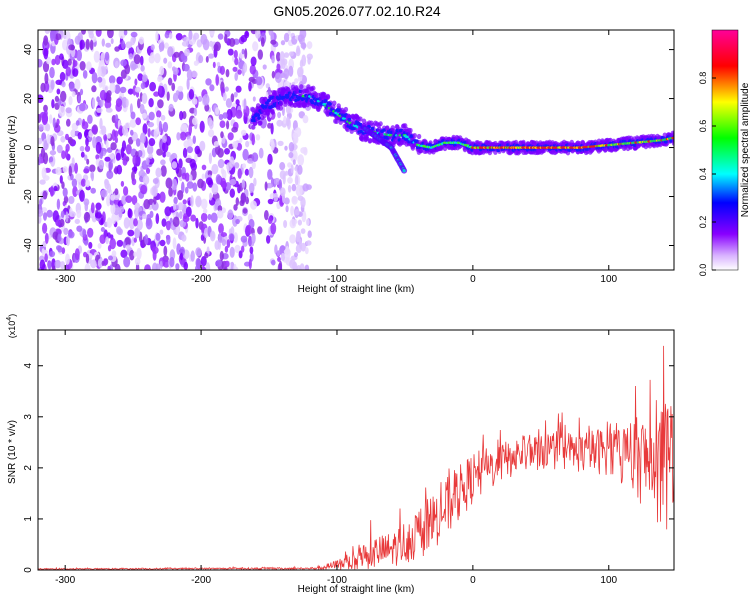 The image size is (750, 600). I want to click on signal-core-mark, so click(672, 138).